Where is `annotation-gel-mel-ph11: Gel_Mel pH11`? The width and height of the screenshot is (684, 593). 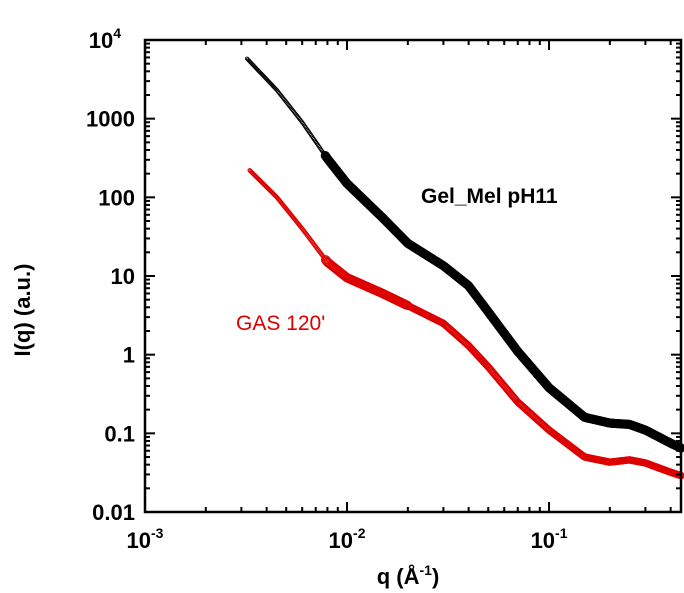
annotation-gel-mel-ph11: Gel_Mel pH11 is located at coordinates (489, 196).